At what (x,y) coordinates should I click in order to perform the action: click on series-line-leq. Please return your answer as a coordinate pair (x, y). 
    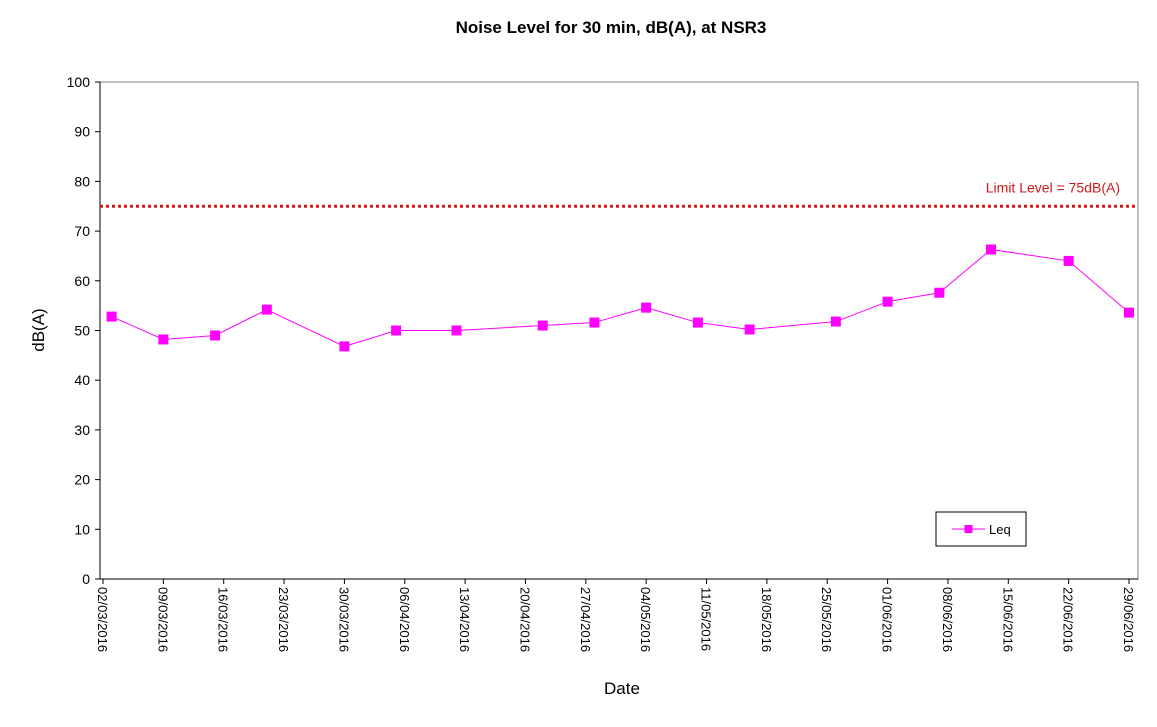
    Looking at the image, I should click on (620, 297).